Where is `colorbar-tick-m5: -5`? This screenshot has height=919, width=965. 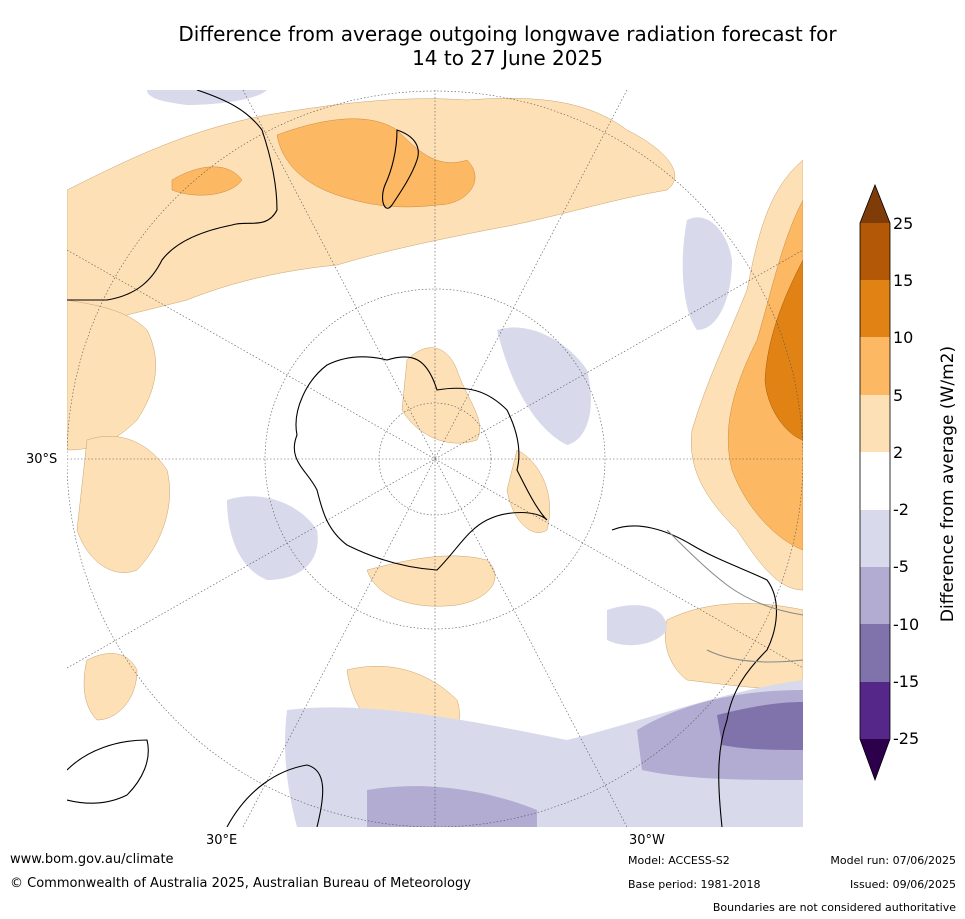
colorbar-tick-m5: -5 is located at coordinates (901, 566).